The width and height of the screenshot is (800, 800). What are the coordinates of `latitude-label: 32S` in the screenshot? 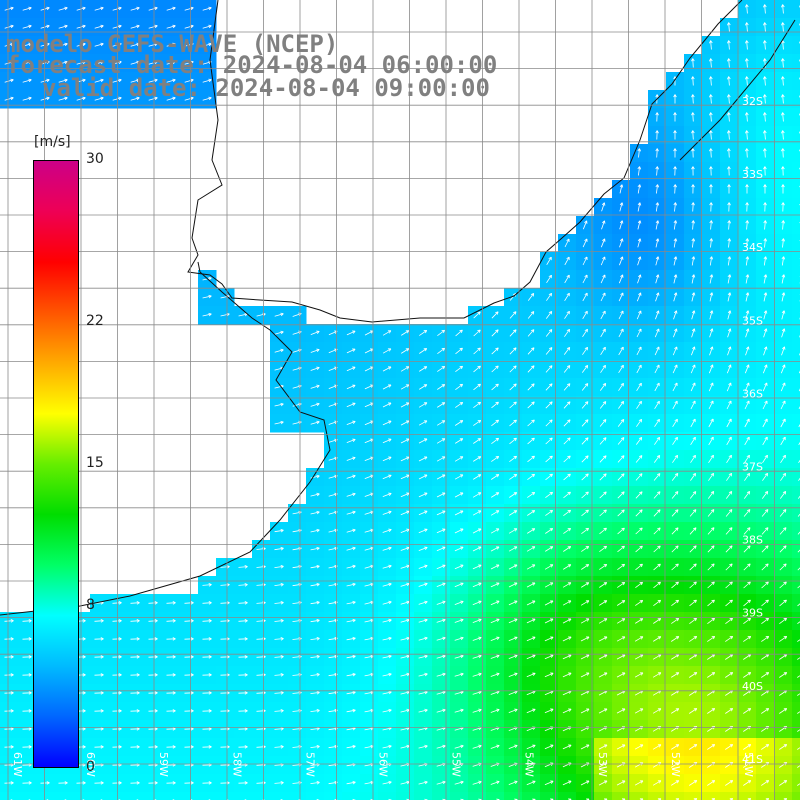 It's located at (752, 101).